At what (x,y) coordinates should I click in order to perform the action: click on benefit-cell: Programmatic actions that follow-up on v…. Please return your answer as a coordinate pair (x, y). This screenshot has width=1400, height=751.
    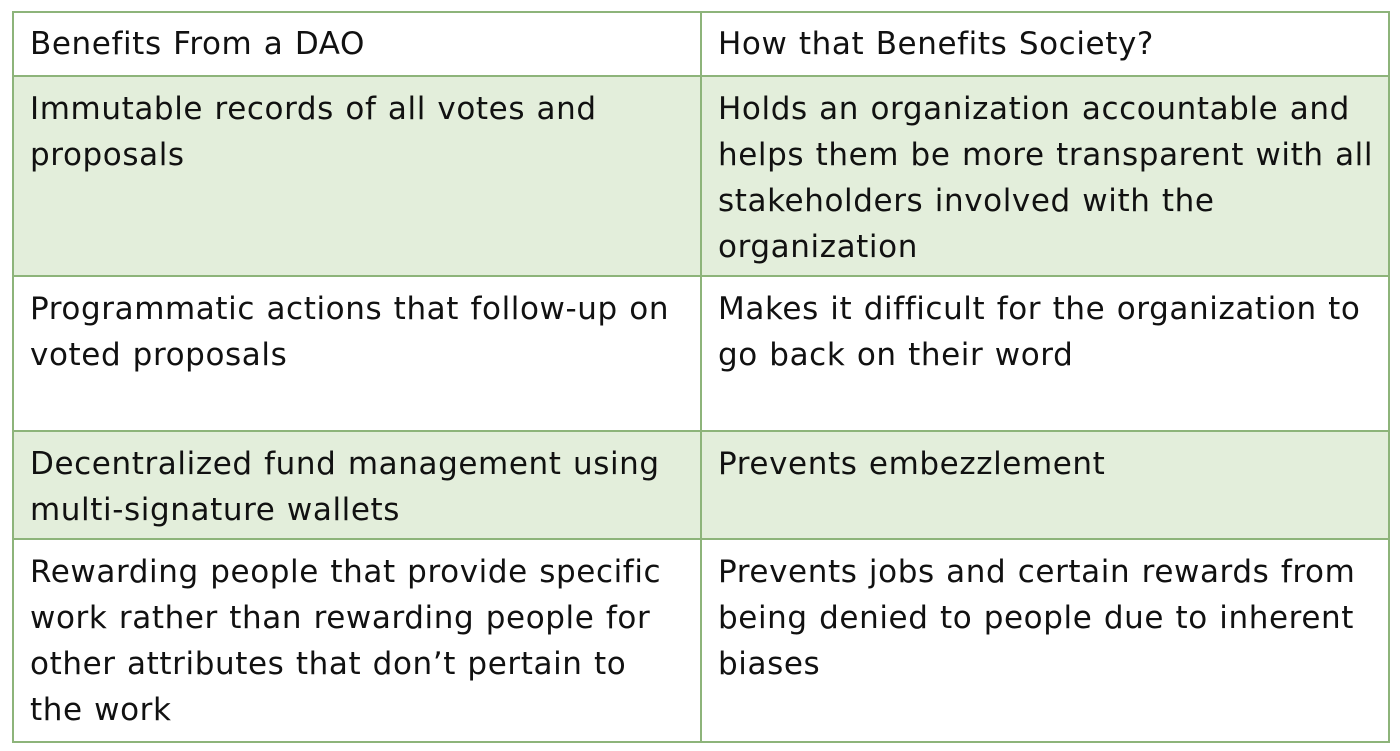
    Looking at the image, I should click on (357, 353).